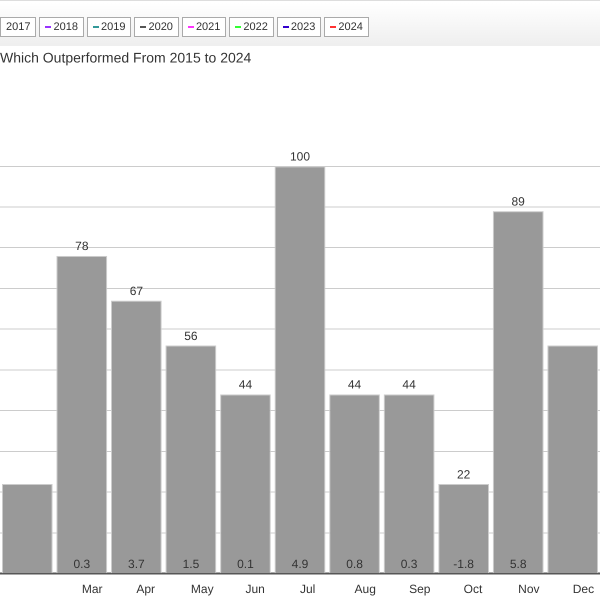 This screenshot has height=600, width=600. I want to click on annotation: 0.1, so click(245, 563).